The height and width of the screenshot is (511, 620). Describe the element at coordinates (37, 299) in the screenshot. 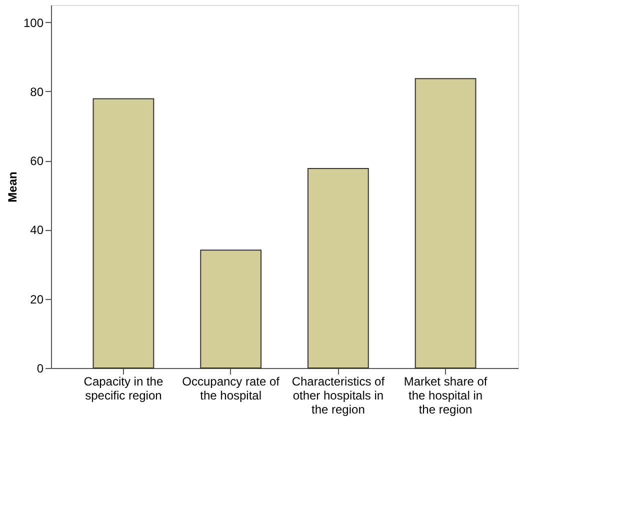

I see `y-tick-label: 20` at that location.